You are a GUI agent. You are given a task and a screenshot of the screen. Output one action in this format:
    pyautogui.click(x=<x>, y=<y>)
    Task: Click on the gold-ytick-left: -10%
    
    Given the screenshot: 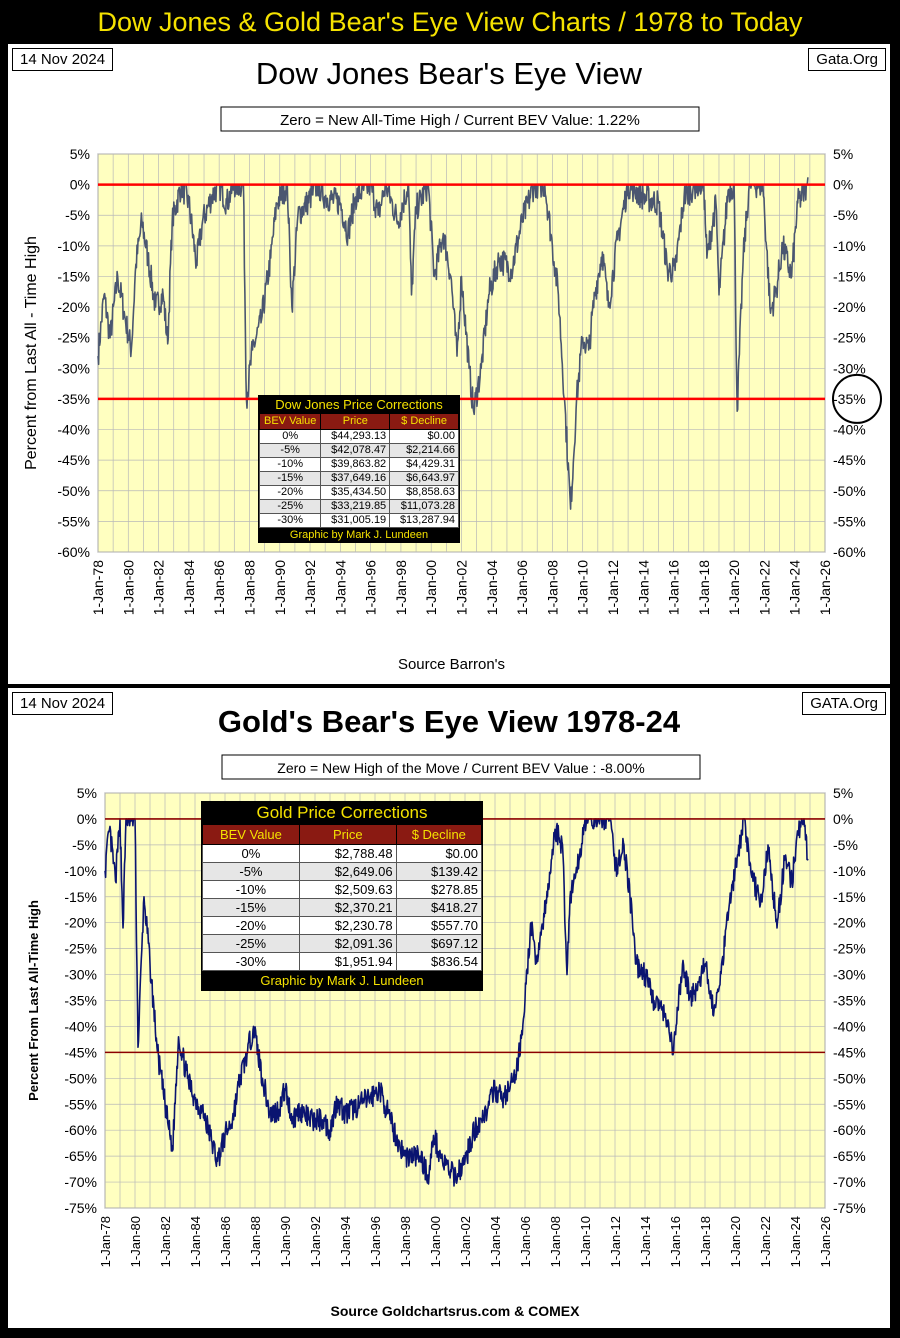 What is the action you would take?
    pyautogui.click(x=80, y=871)
    